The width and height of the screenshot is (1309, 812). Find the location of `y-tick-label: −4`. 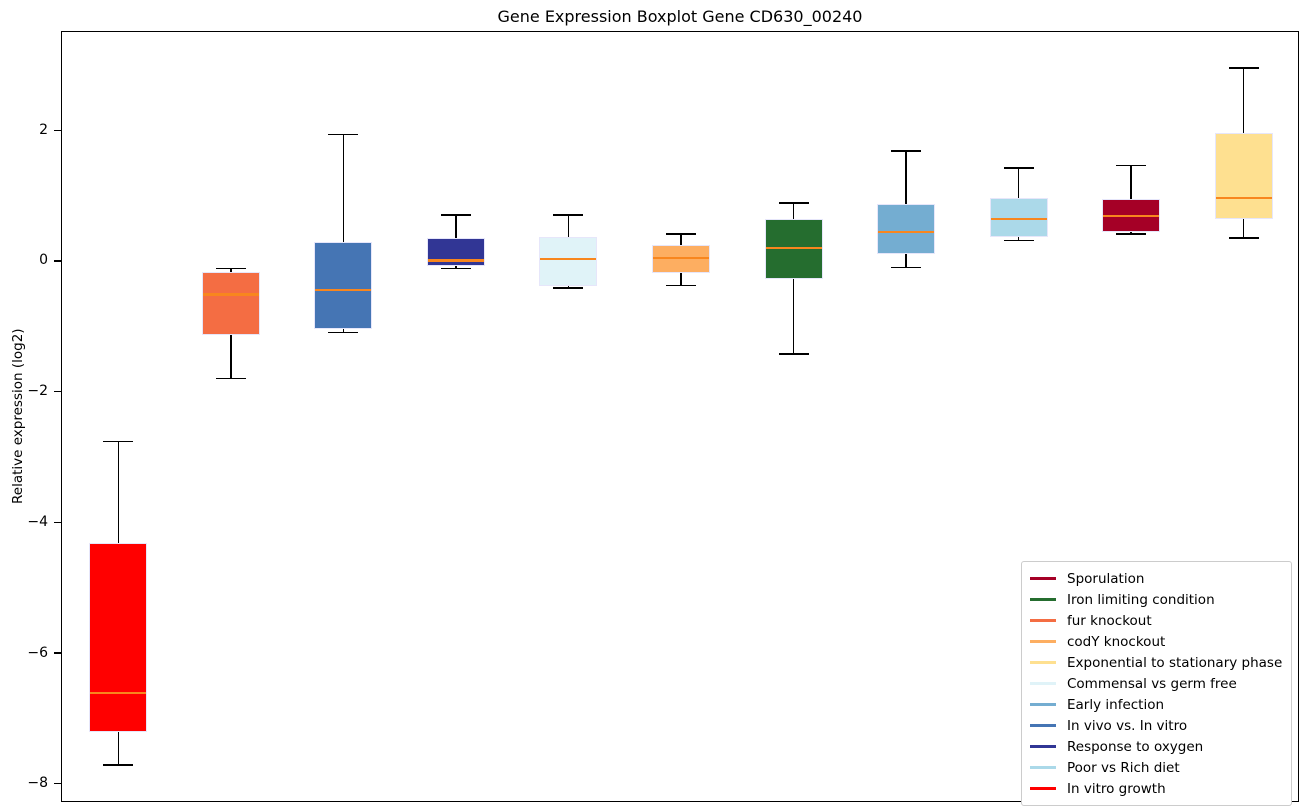

y-tick-label: −4 is located at coordinates (37, 521).